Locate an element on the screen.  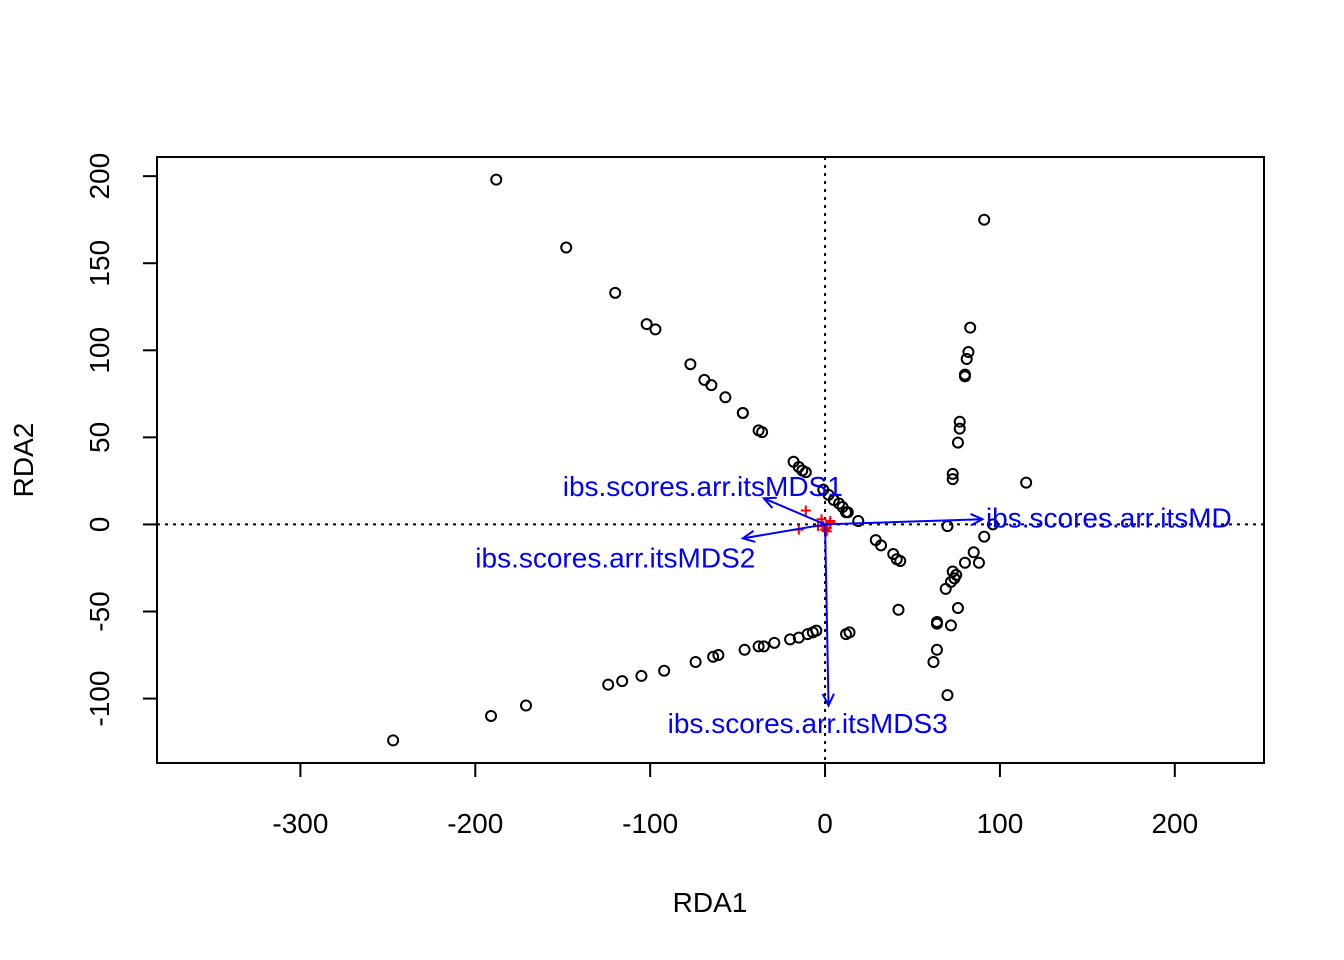
y-tick-label: 200 is located at coordinates (99, 176).